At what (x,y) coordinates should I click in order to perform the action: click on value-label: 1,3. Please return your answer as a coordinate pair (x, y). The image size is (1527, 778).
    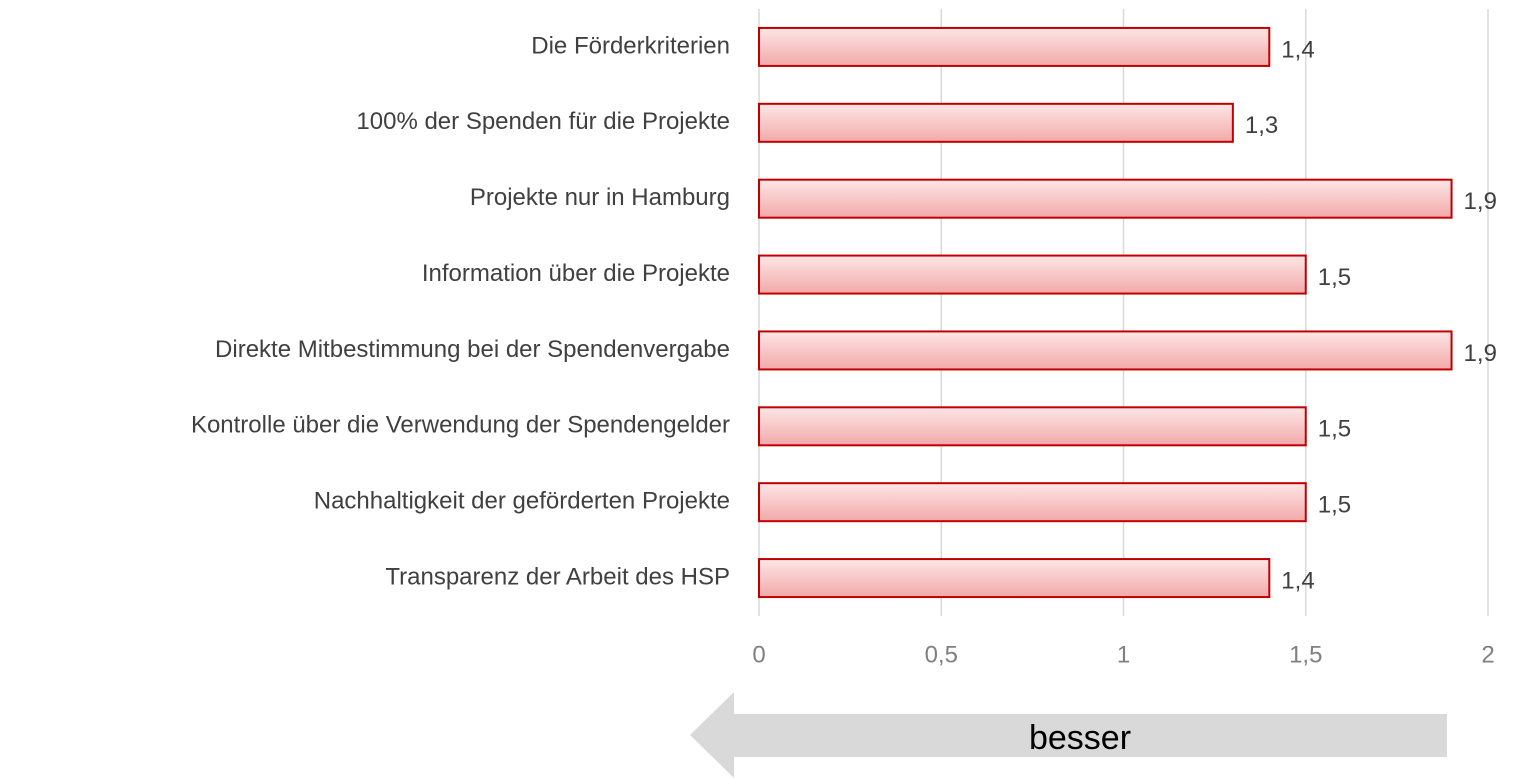
    Looking at the image, I should click on (1261, 125).